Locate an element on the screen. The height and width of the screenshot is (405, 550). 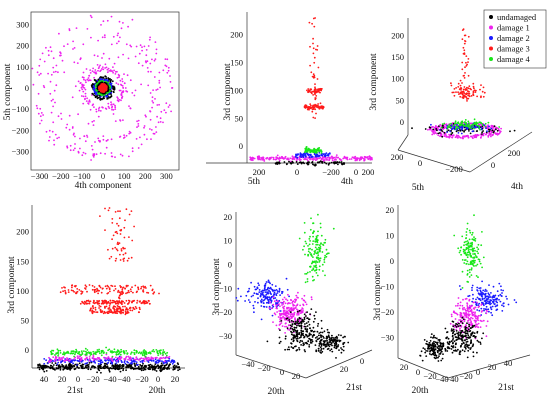
y-tick-label: 300 is located at coordinates (22, 25).